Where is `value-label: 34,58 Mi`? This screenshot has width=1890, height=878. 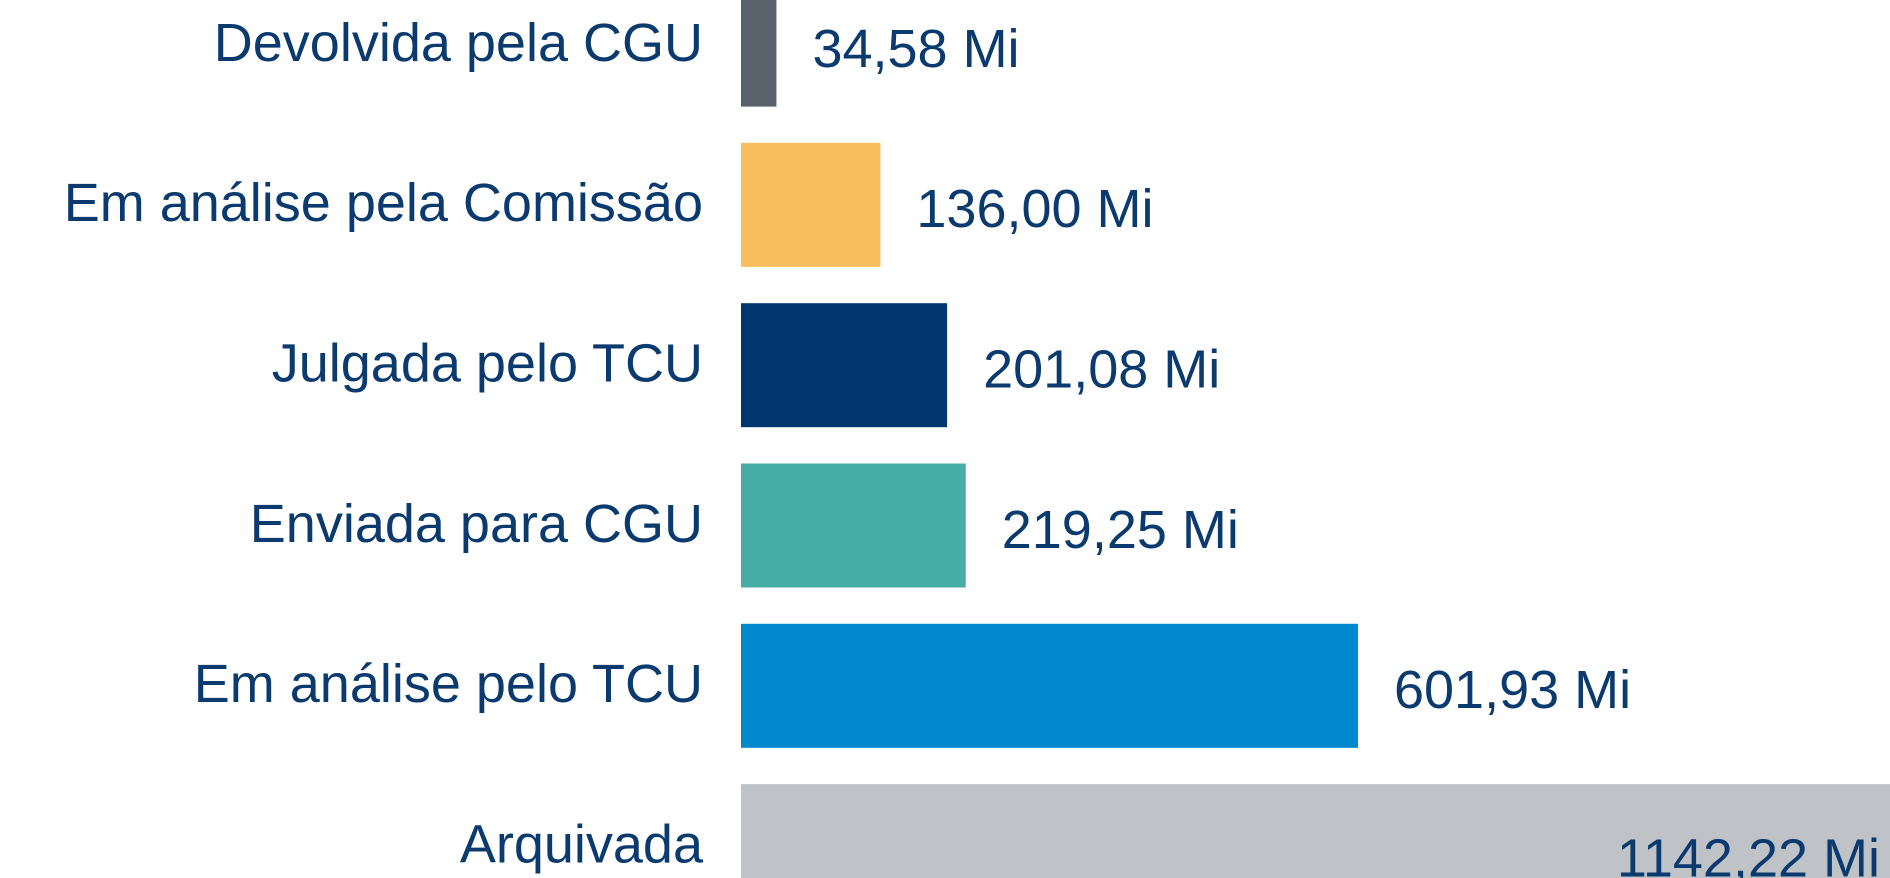
value-label: 34,58 Mi is located at coordinates (915, 49).